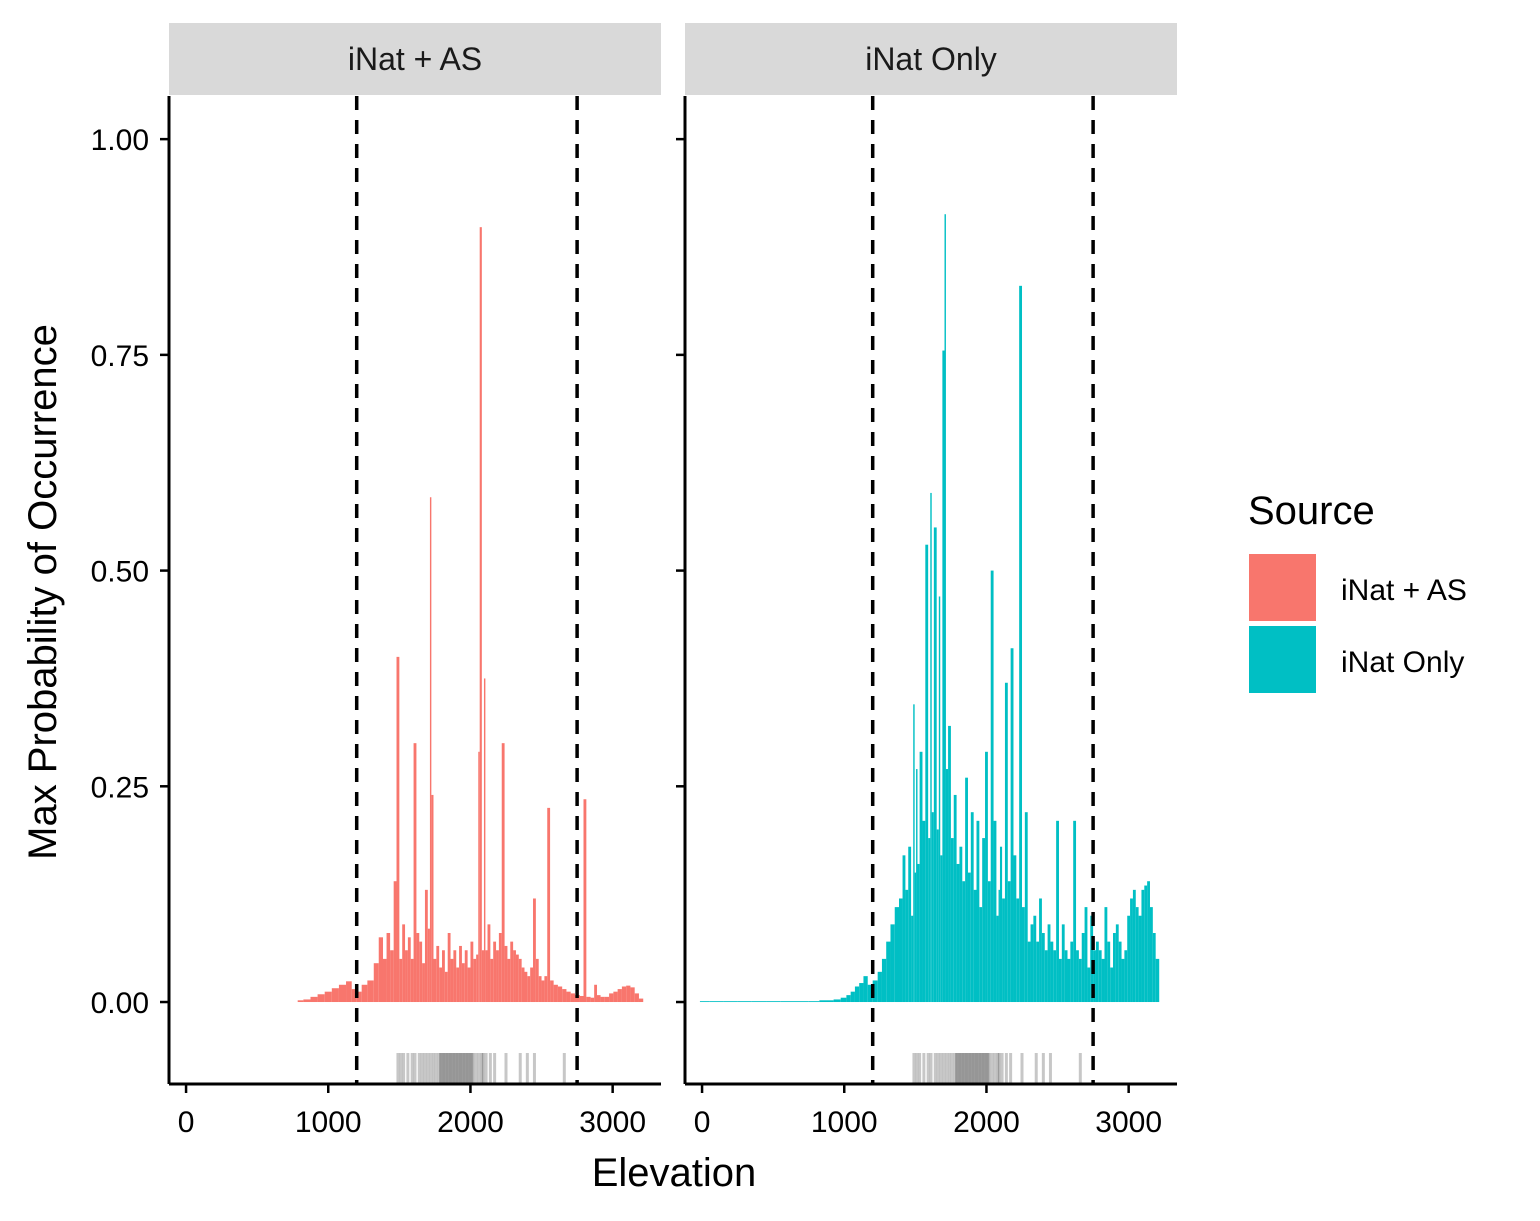 The height and width of the screenshot is (1221, 1540). I want to click on x-axis-title: Elevation, so click(674, 1173).